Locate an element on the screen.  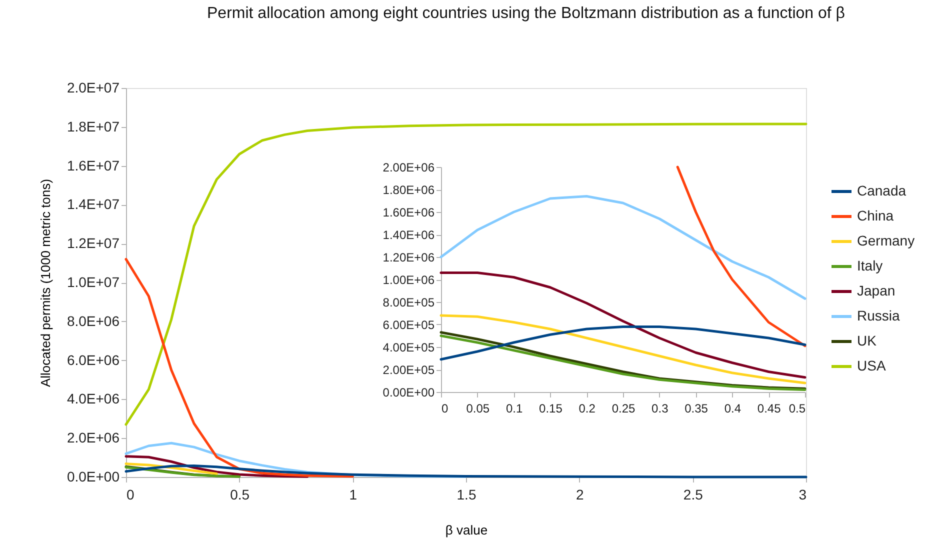
y-tick-label: 2.00E+05 is located at coordinates (408, 370).